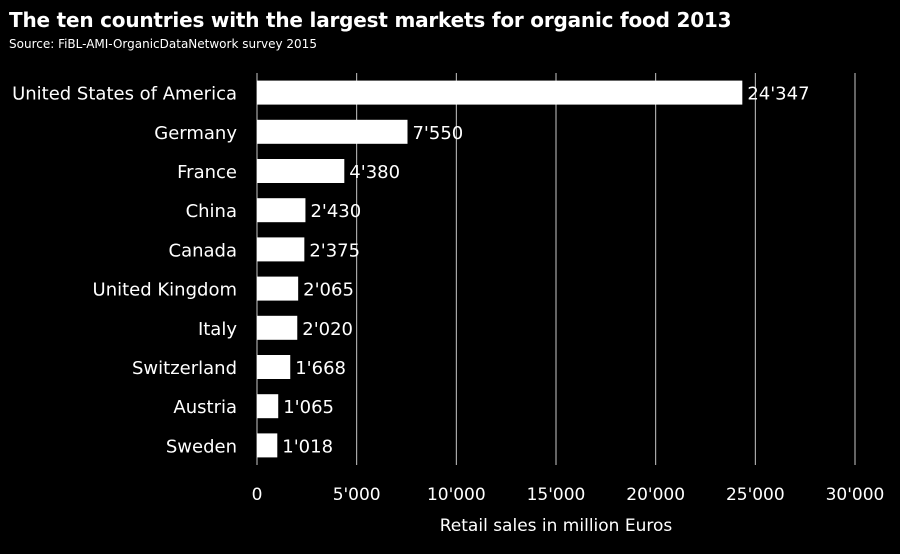 The height and width of the screenshot is (554, 900). I want to click on category-label: Austria, so click(205, 407).